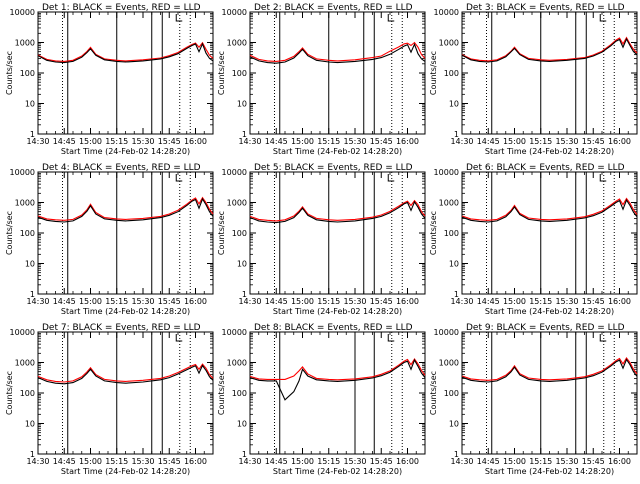 Image resolution: width=640 pixels, height=484 pixels. I want to click on det4-panel-title: Det 4: BLACK = Events, RED = LLD, so click(121, 168).